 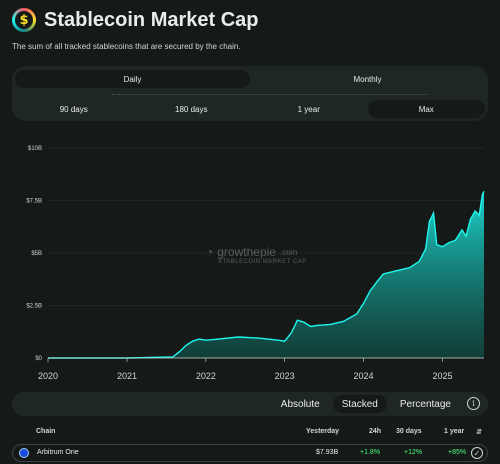 What do you see at coordinates (46, 431) in the screenshot?
I see `col-chain: Chain` at bounding box center [46, 431].